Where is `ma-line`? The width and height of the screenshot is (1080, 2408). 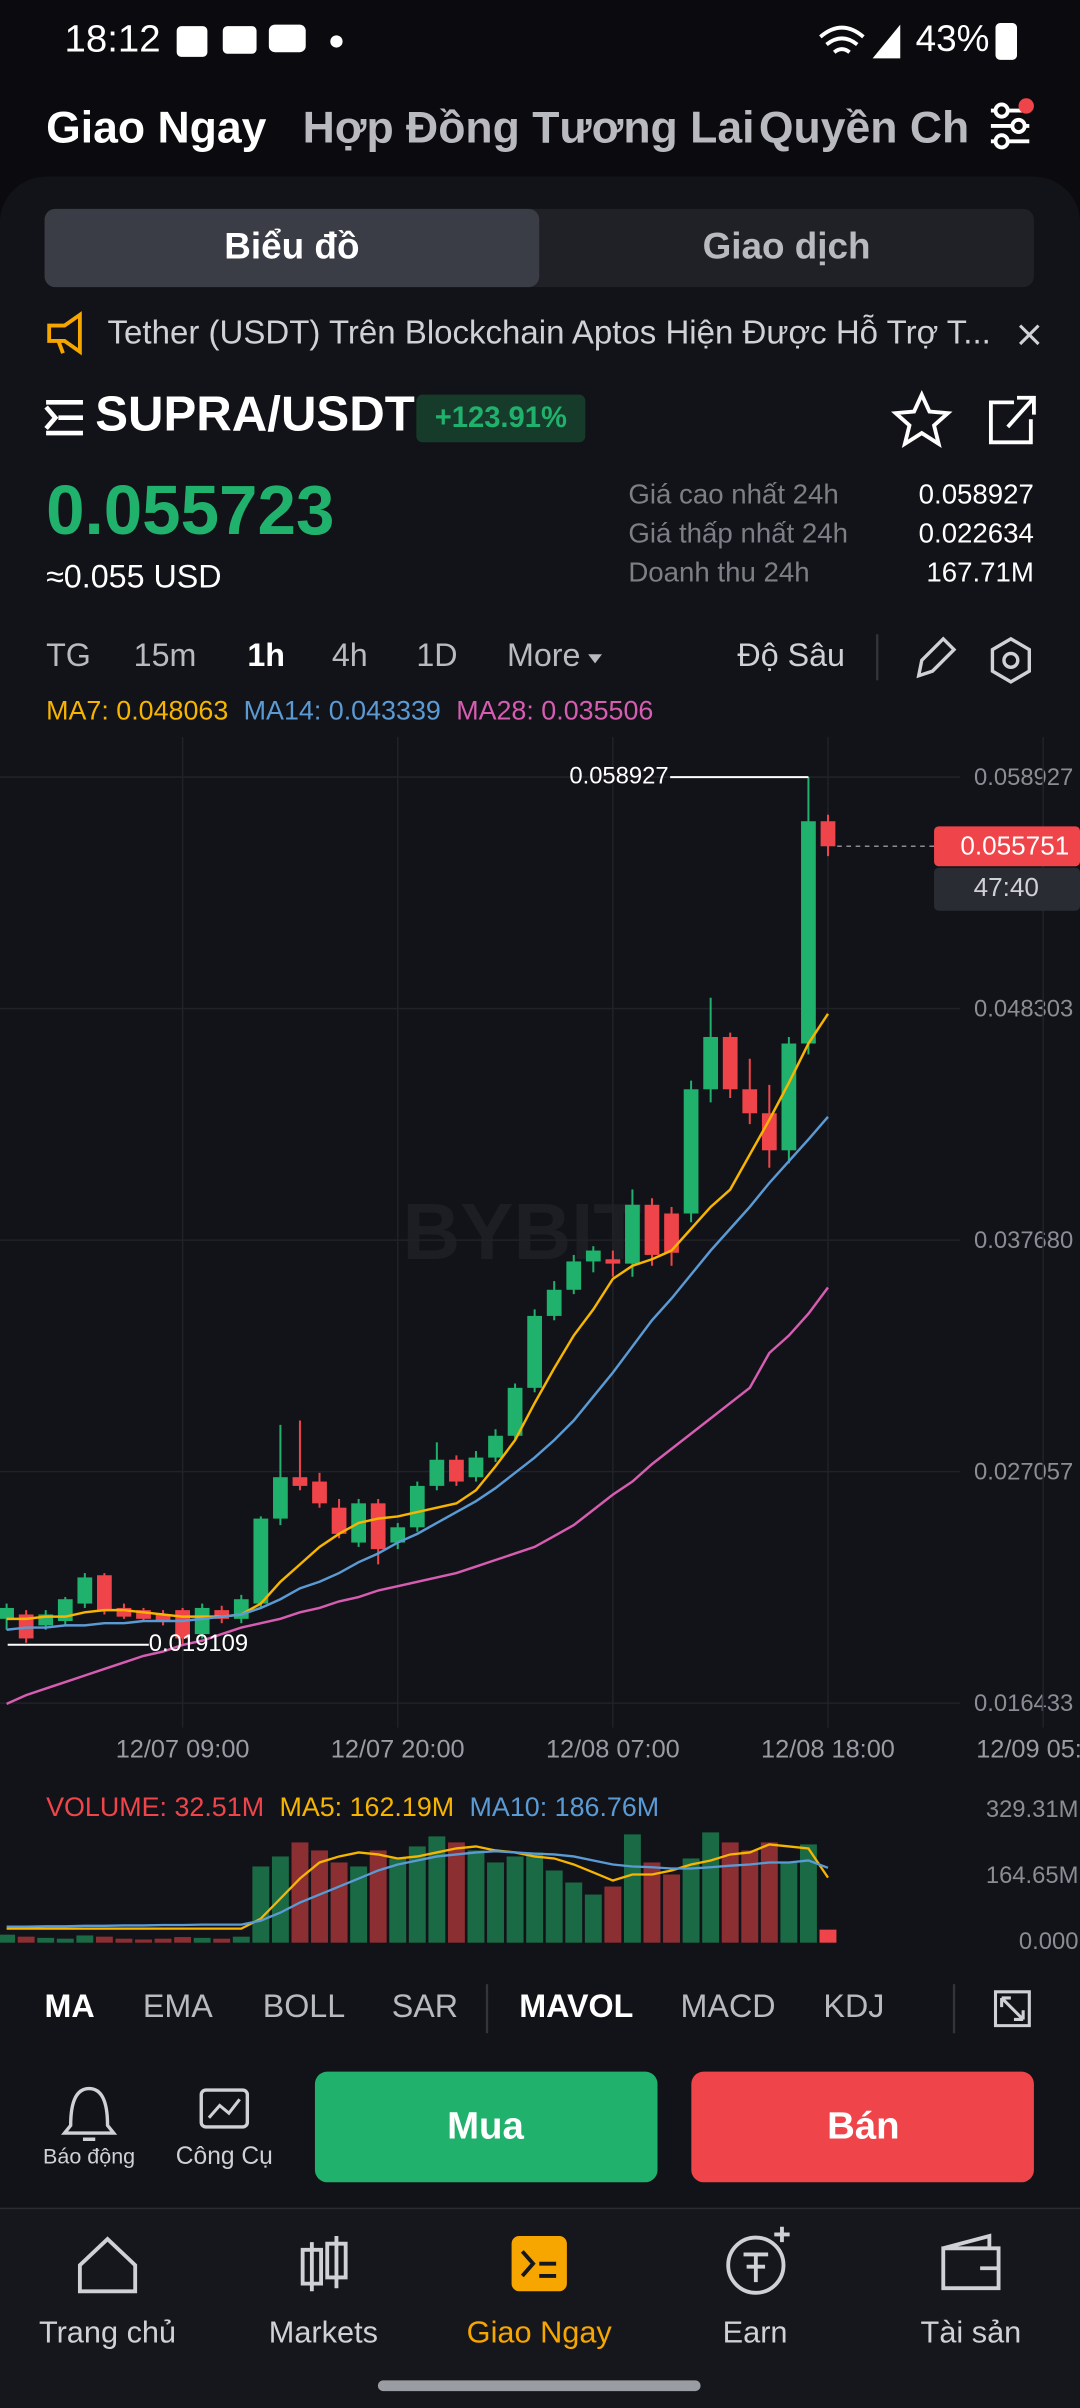
ma-line is located at coordinates (417, 1495).